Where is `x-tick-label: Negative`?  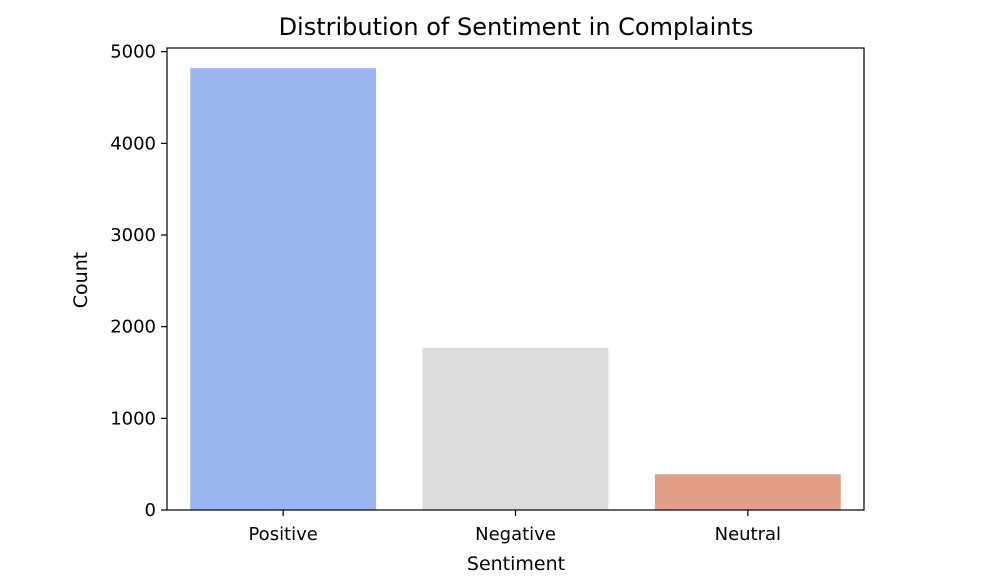
x-tick-label: Negative is located at coordinates (515, 534).